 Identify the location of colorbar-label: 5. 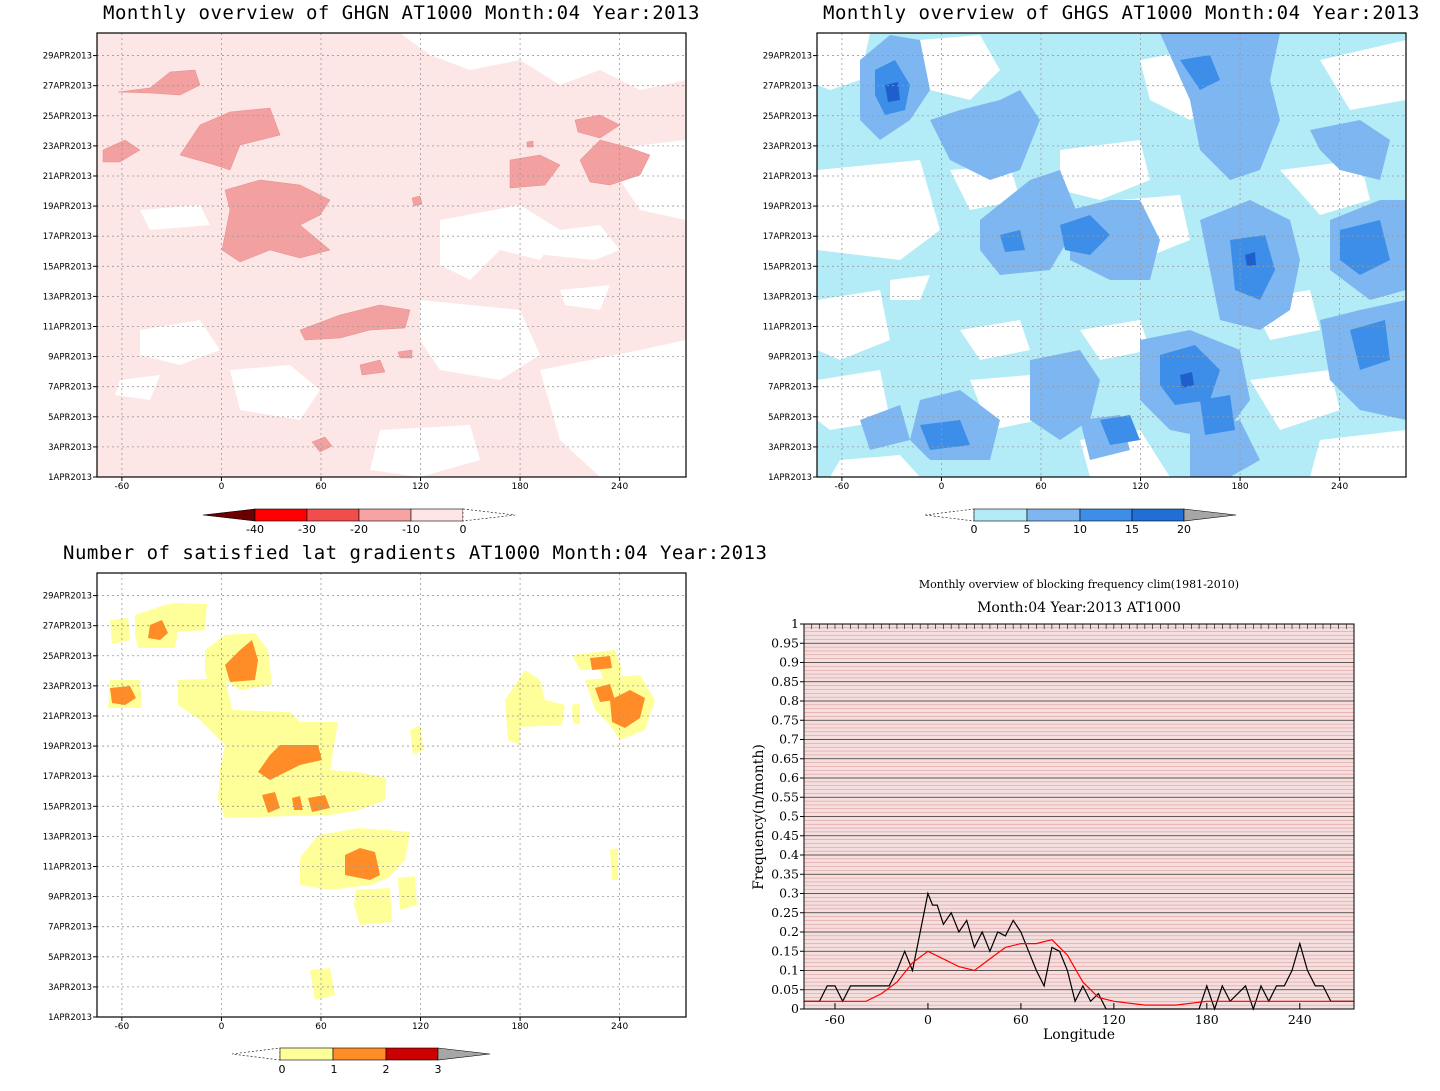
(1027, 529).